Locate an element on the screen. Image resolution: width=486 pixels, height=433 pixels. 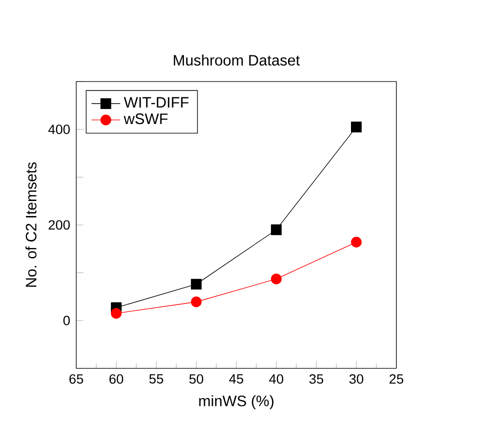
x-tick-label: 60 is located at coordinates (116, 379).